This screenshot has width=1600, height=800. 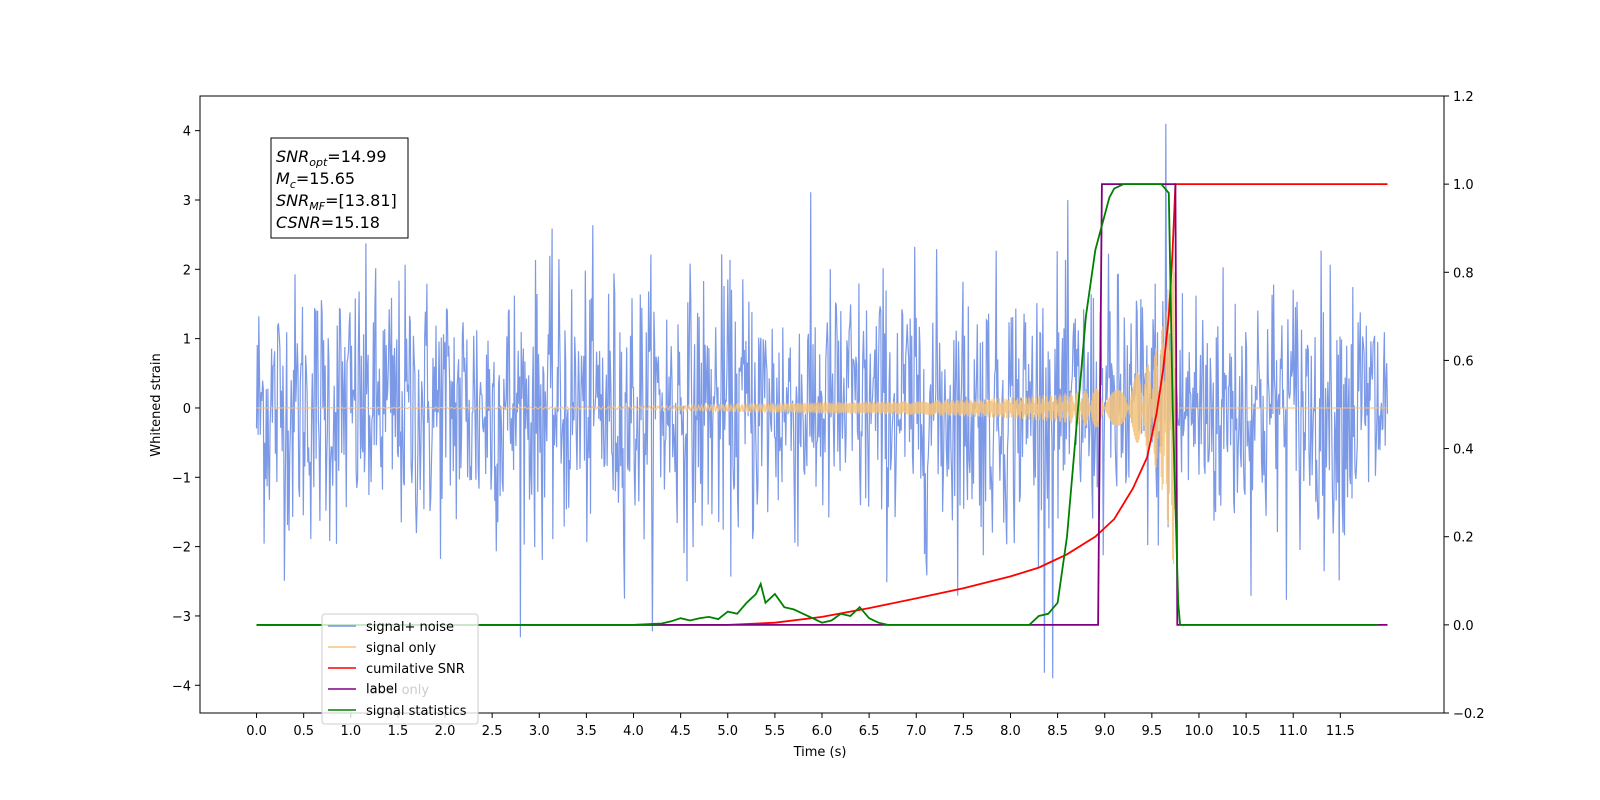 I want to click on legend-frame, so click(x=400, y=669).